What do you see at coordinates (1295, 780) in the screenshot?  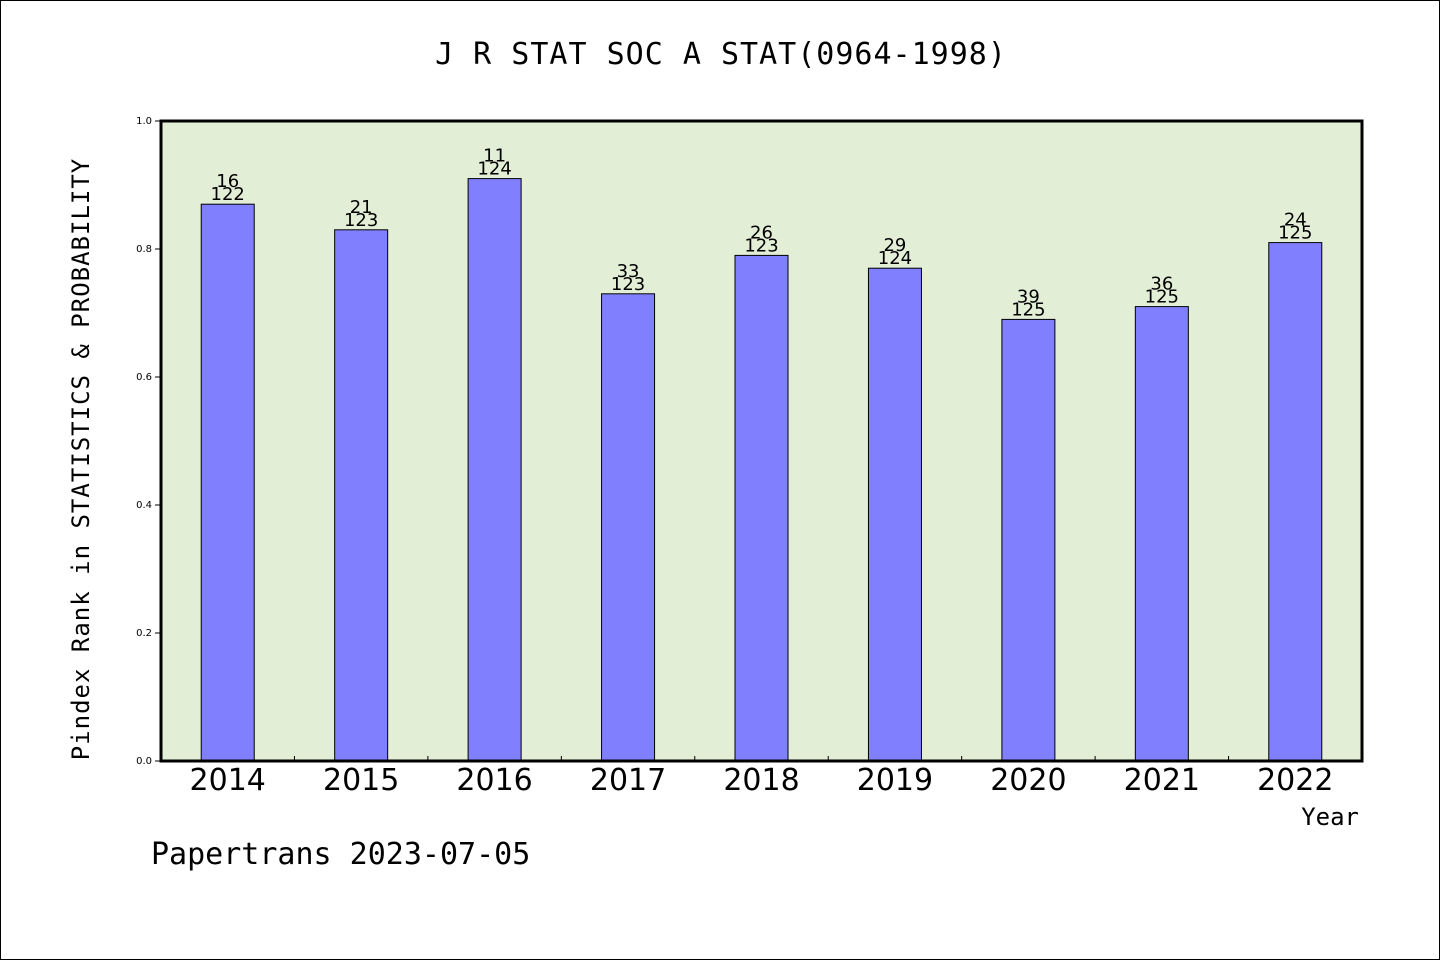 I see `x-tick-label: 2022` at bounding box center [1295, 780].